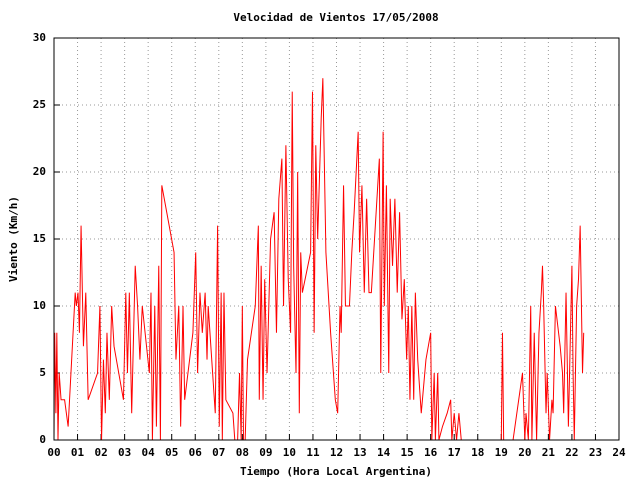 The height and width of the screenshot is (480, 640). What do you see at coordinates (549, 452) in the screenshot?
I see `x-tick-label: 21` at bounding box center [549, 452].